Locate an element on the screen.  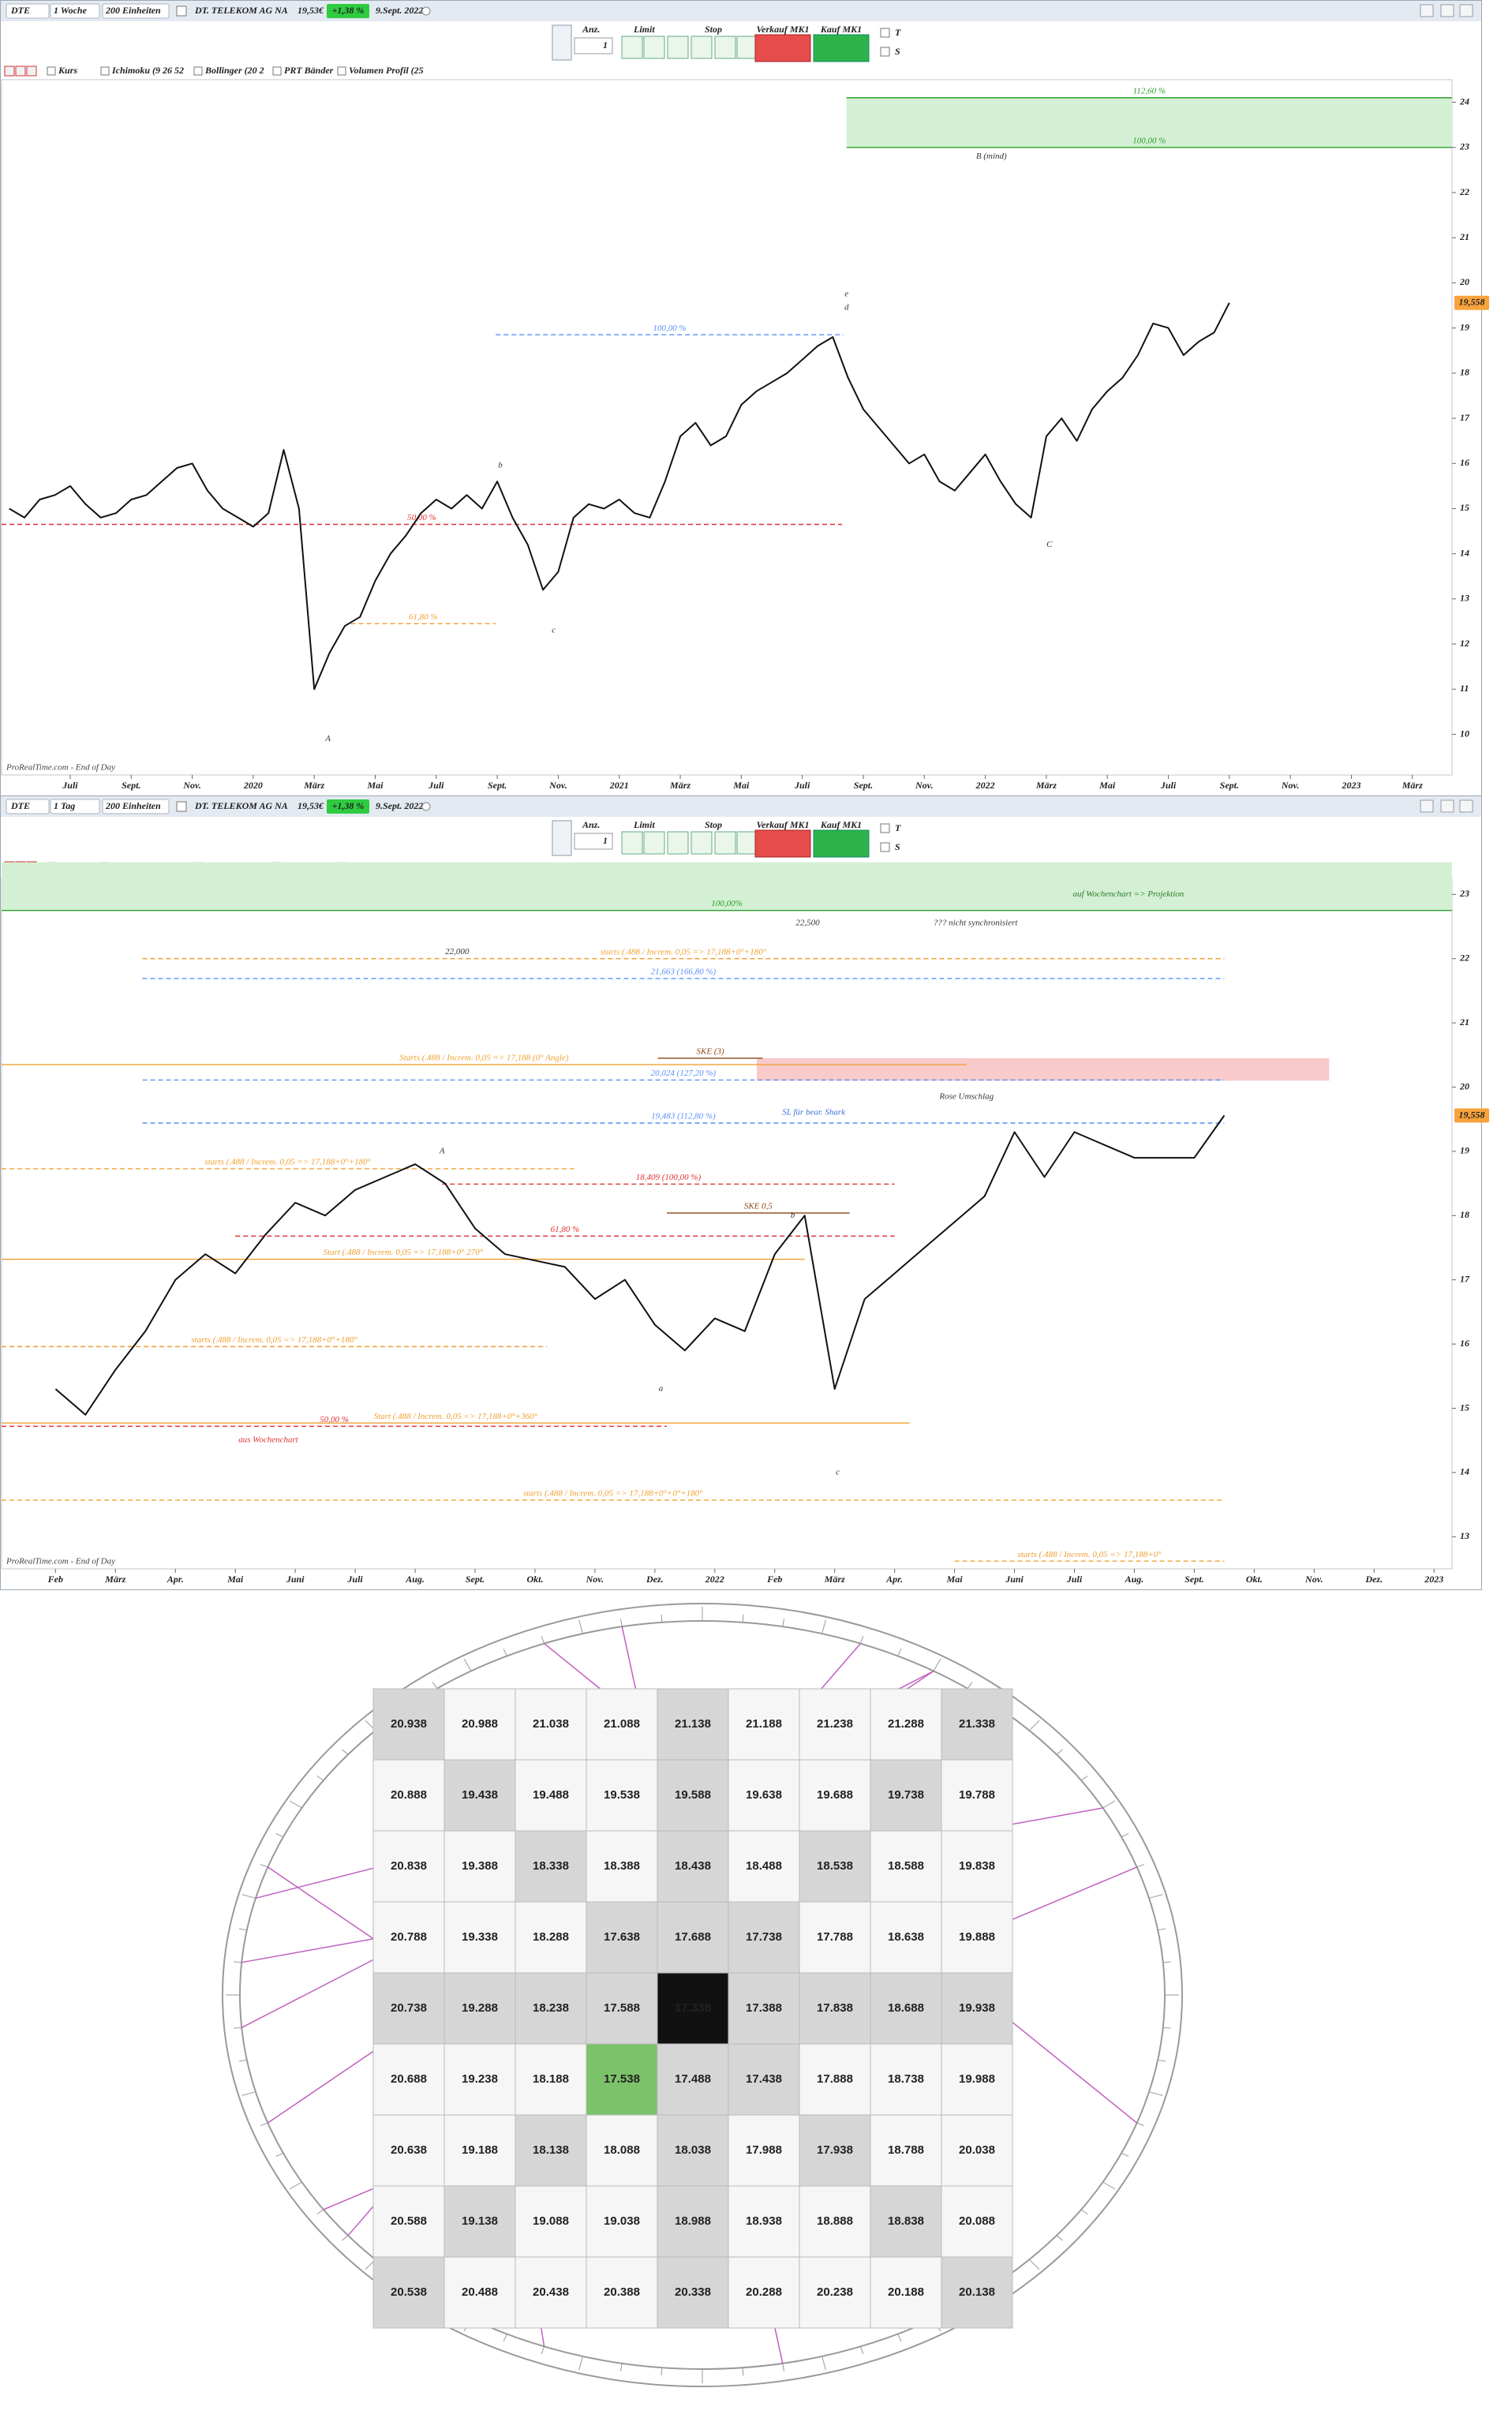
gann-value: 18.638 is located at coordinates (906, 1937).